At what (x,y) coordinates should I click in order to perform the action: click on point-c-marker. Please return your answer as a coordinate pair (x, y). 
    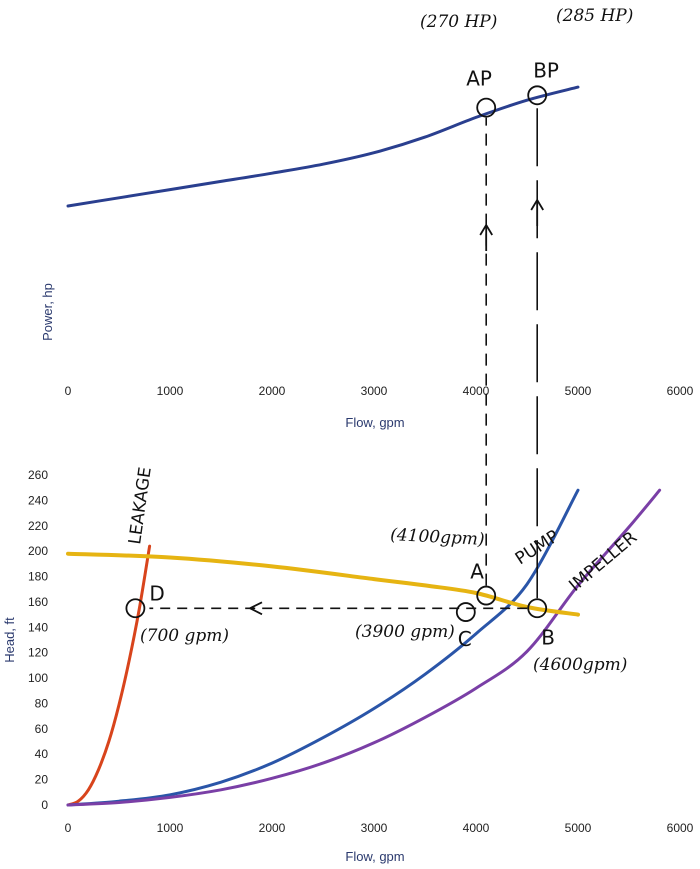
    Looking at the image, I should click on (465, 612).